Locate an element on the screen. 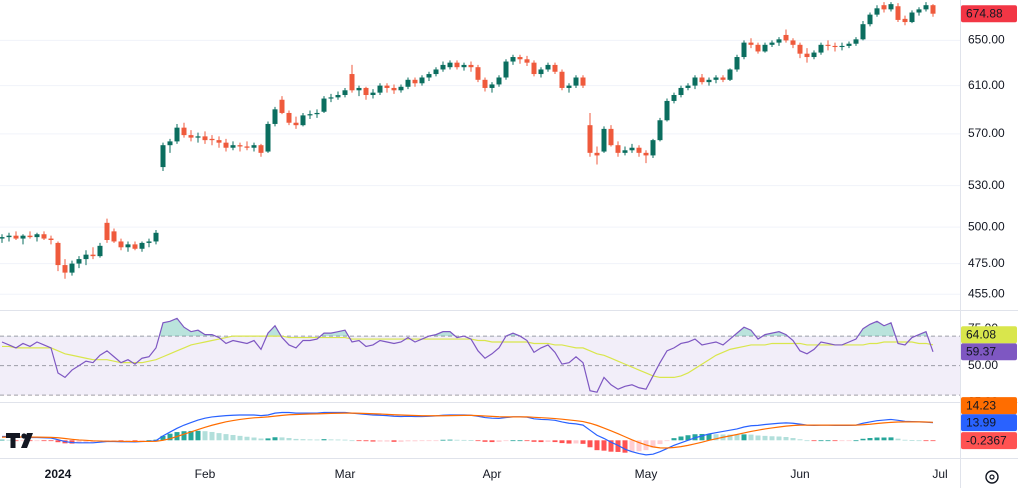  x-tick-label: May is located at coordinates (646, 474).